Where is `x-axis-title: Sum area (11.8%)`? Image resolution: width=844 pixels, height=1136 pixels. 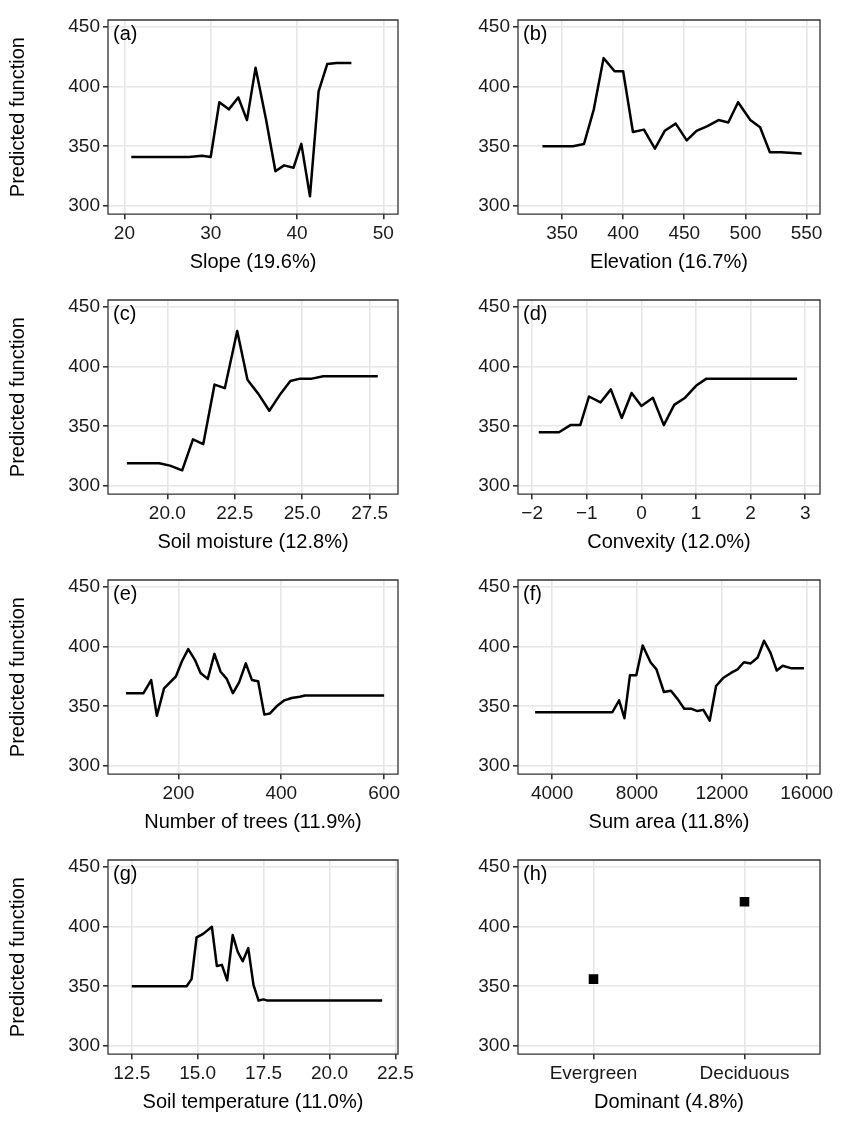
x-axis-title: Sum area (11.8%) is located at coordinates (669, 820).